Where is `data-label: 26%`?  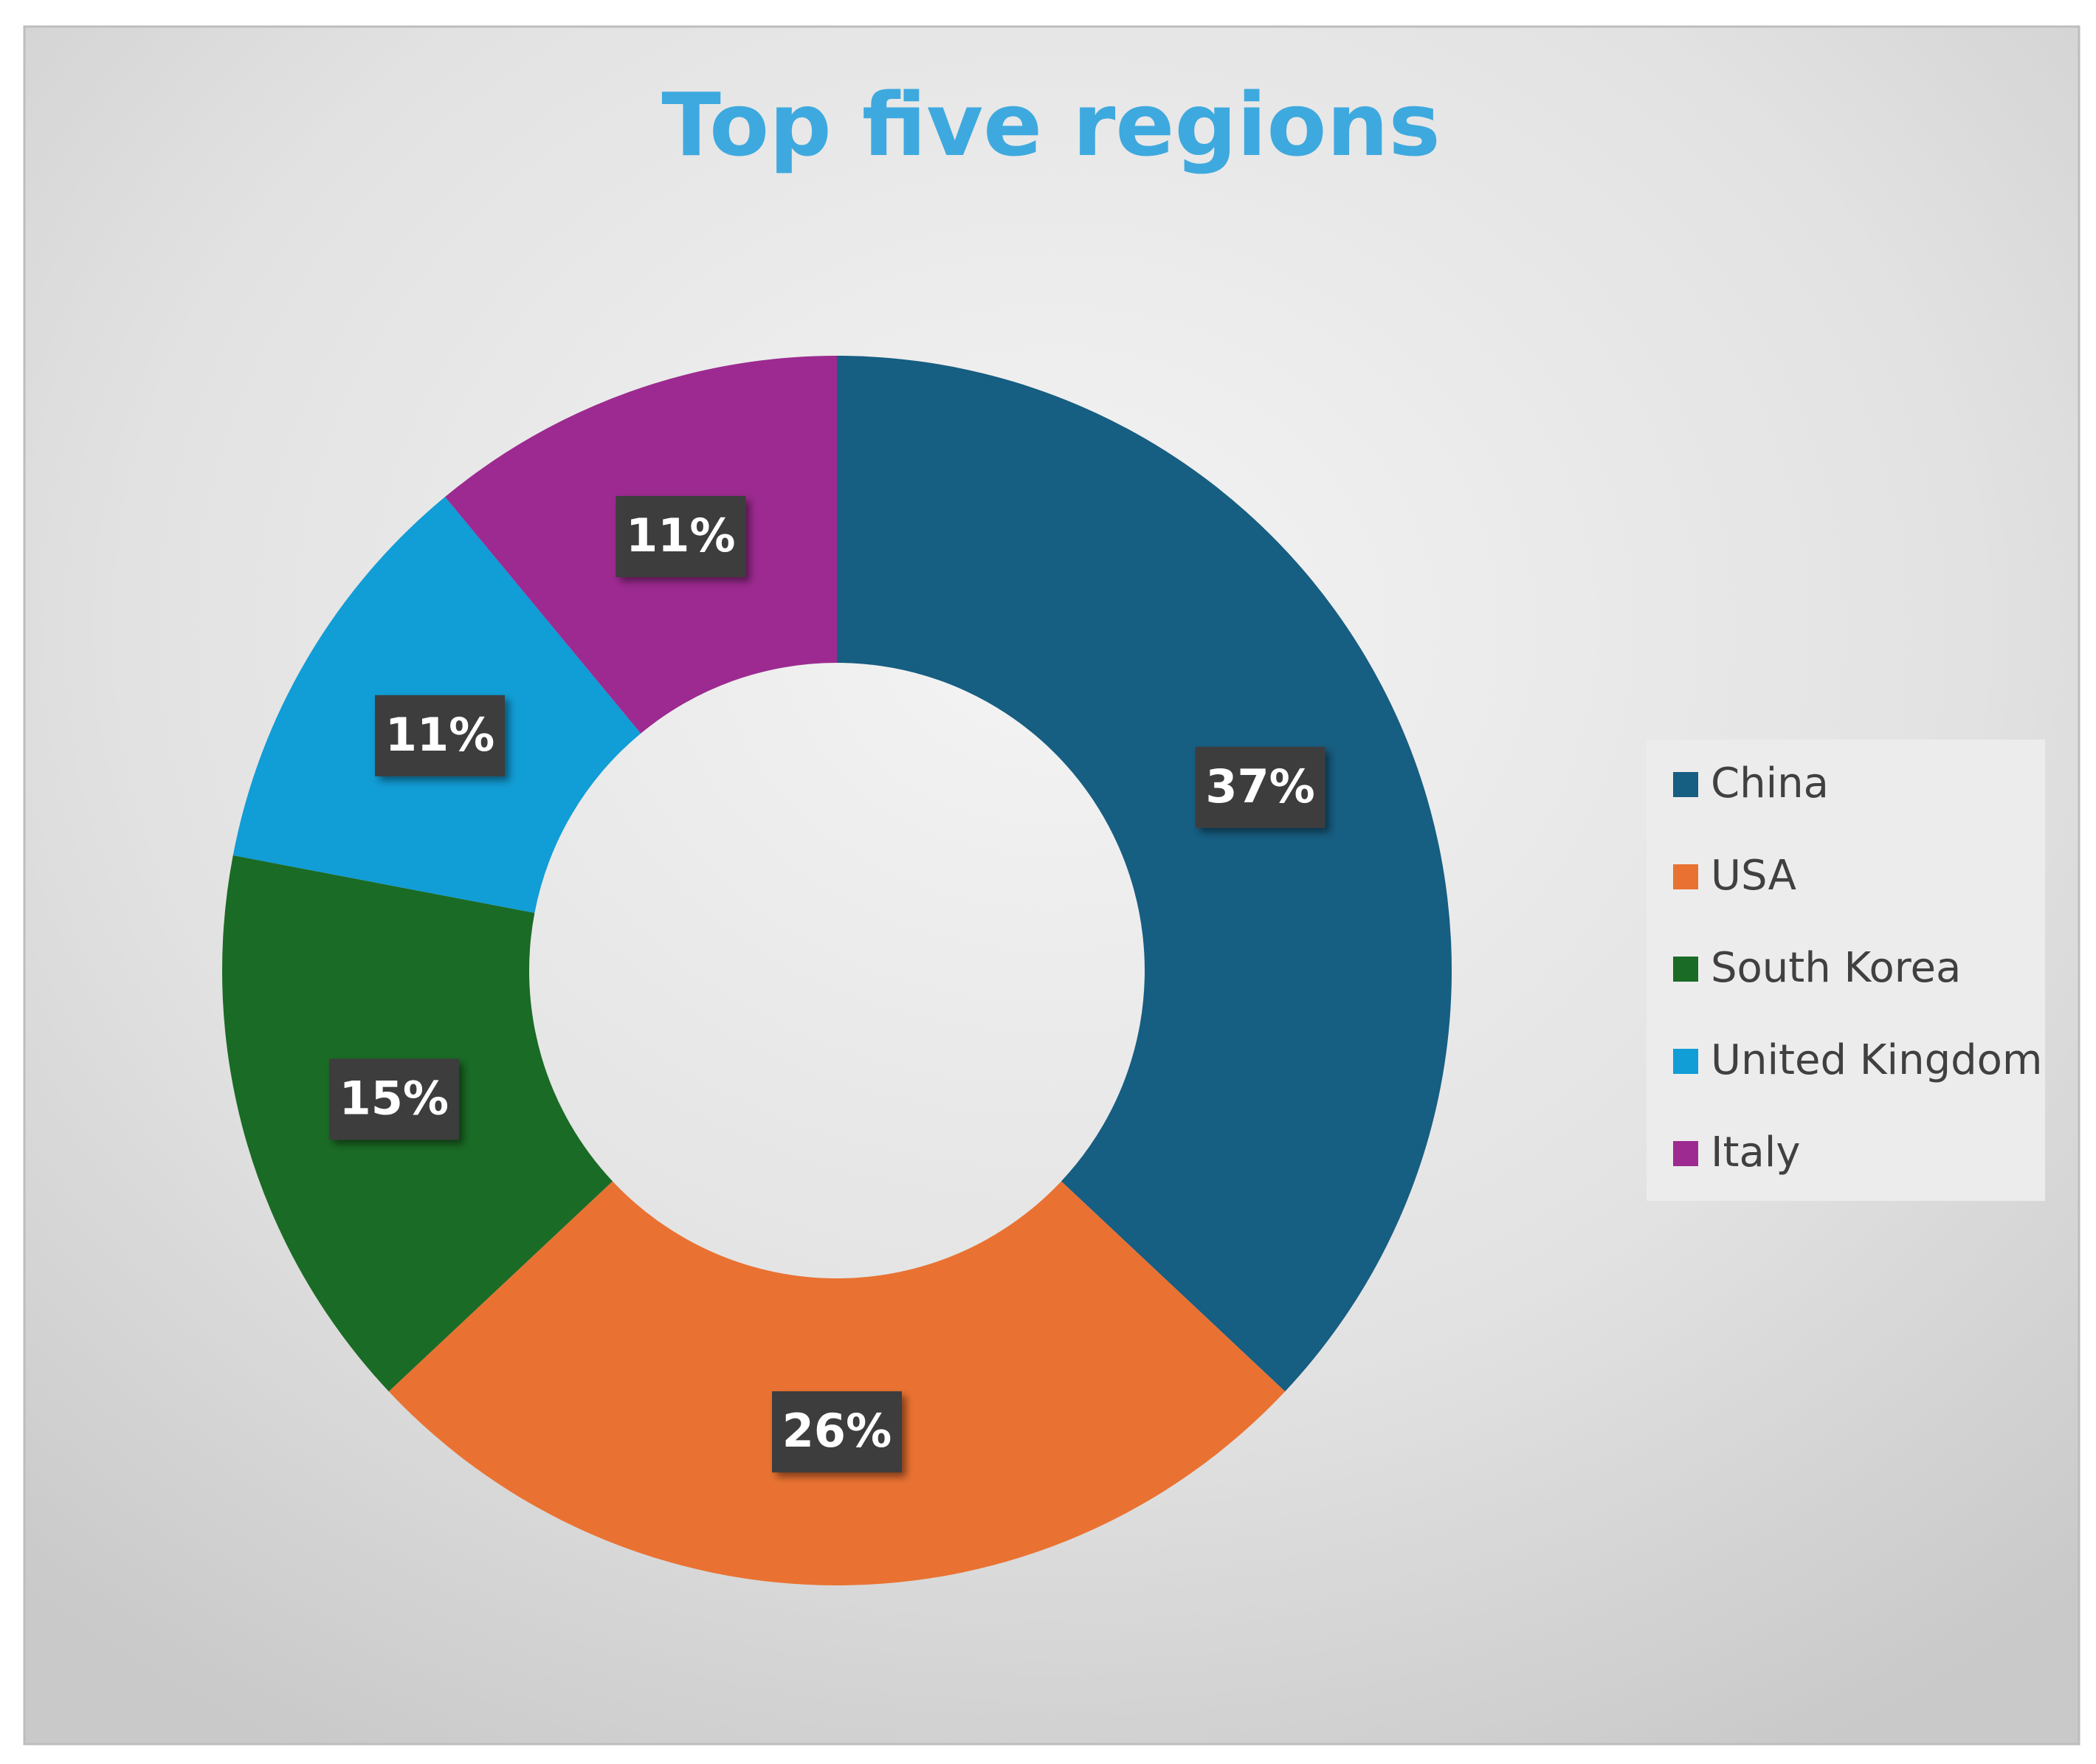
data-label: 26% is located at coordinates (837, 1431).